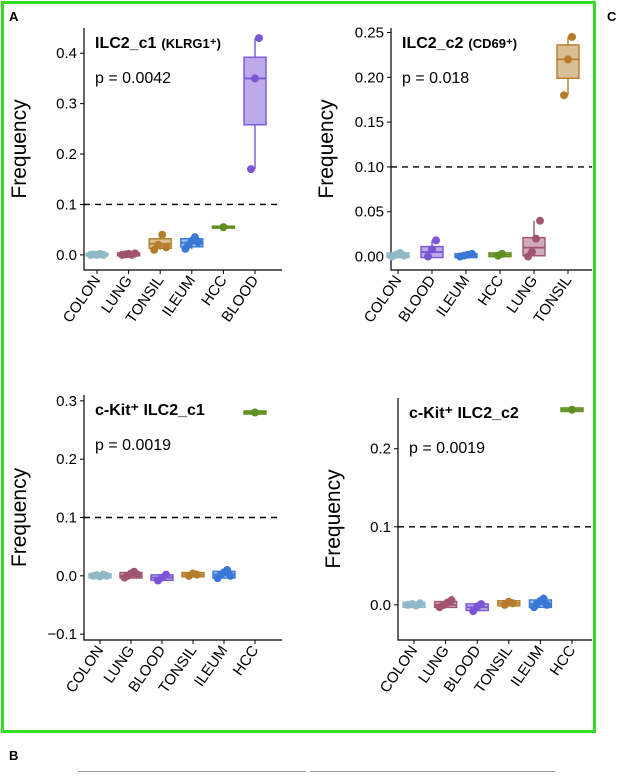  Describe the element at coordinates (369, 257) in the screenshot. I see `y-tick-label: 0.00` at that location.